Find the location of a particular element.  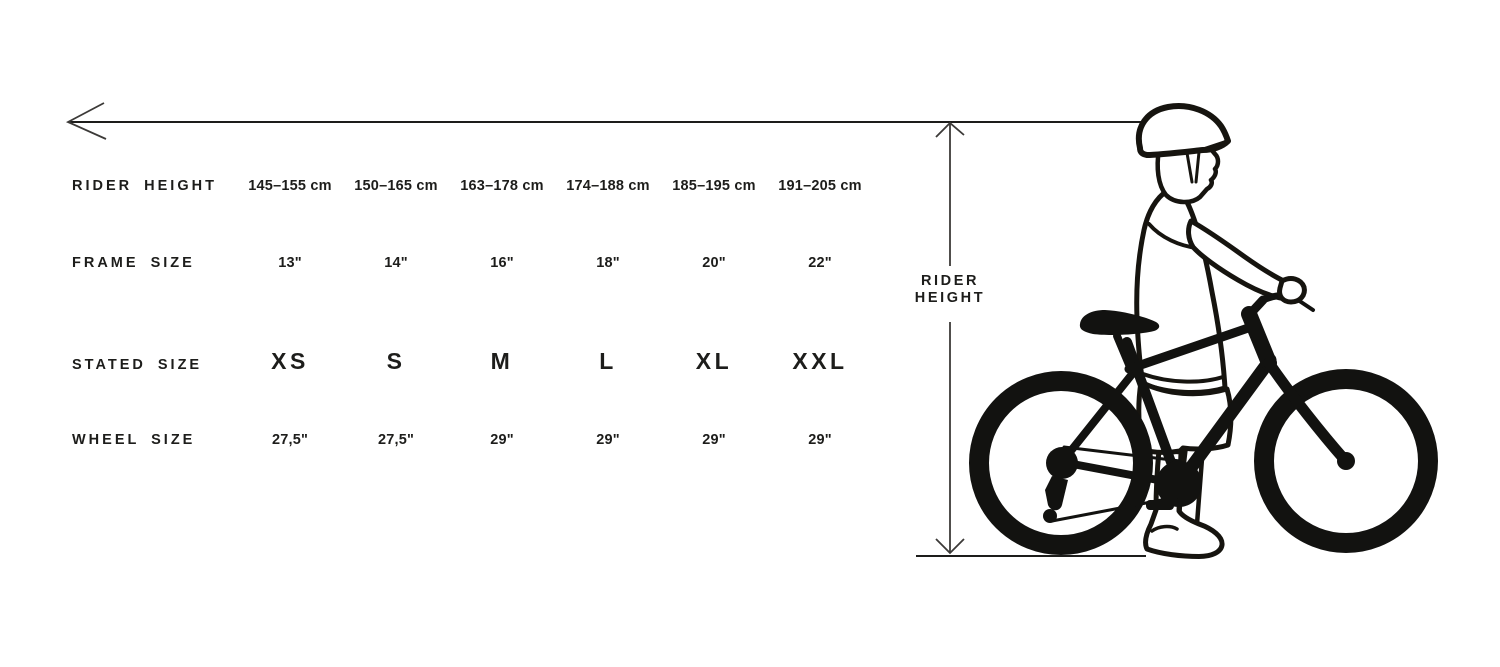

table-cell: 185–195 cm is located at coordinates (714, 186).